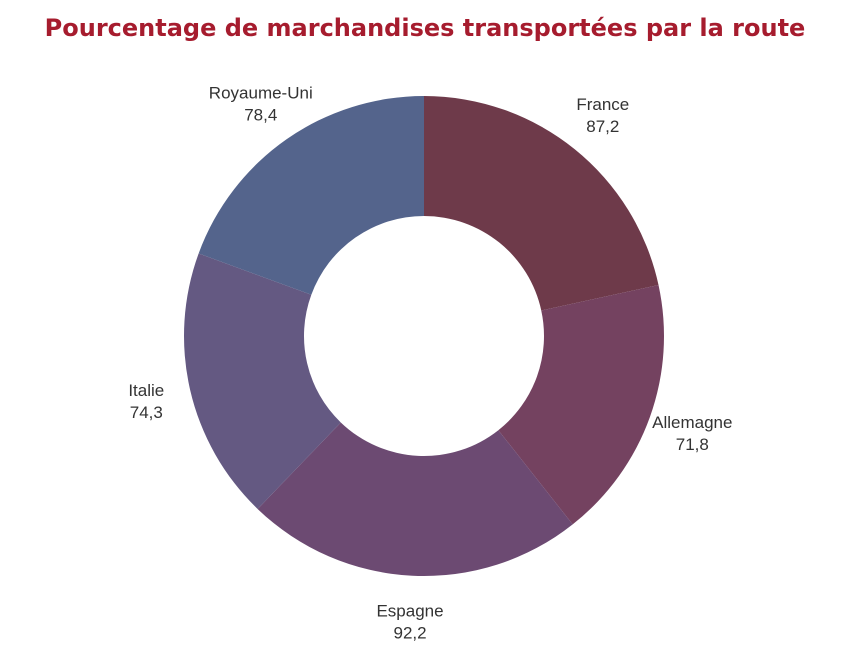 Image resolution: width=850 pixels, height=650 pixels. I want to click on slice-value-label: 92,2, so click(409, 633).